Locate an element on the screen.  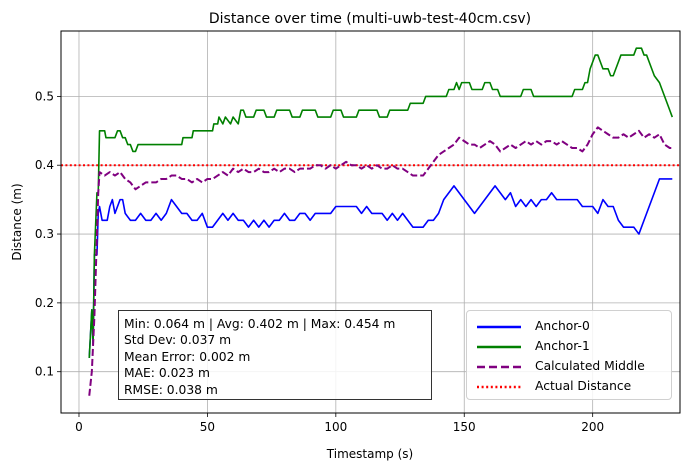
legend-item: Anchor-0 is located at coordinates (569, 327).